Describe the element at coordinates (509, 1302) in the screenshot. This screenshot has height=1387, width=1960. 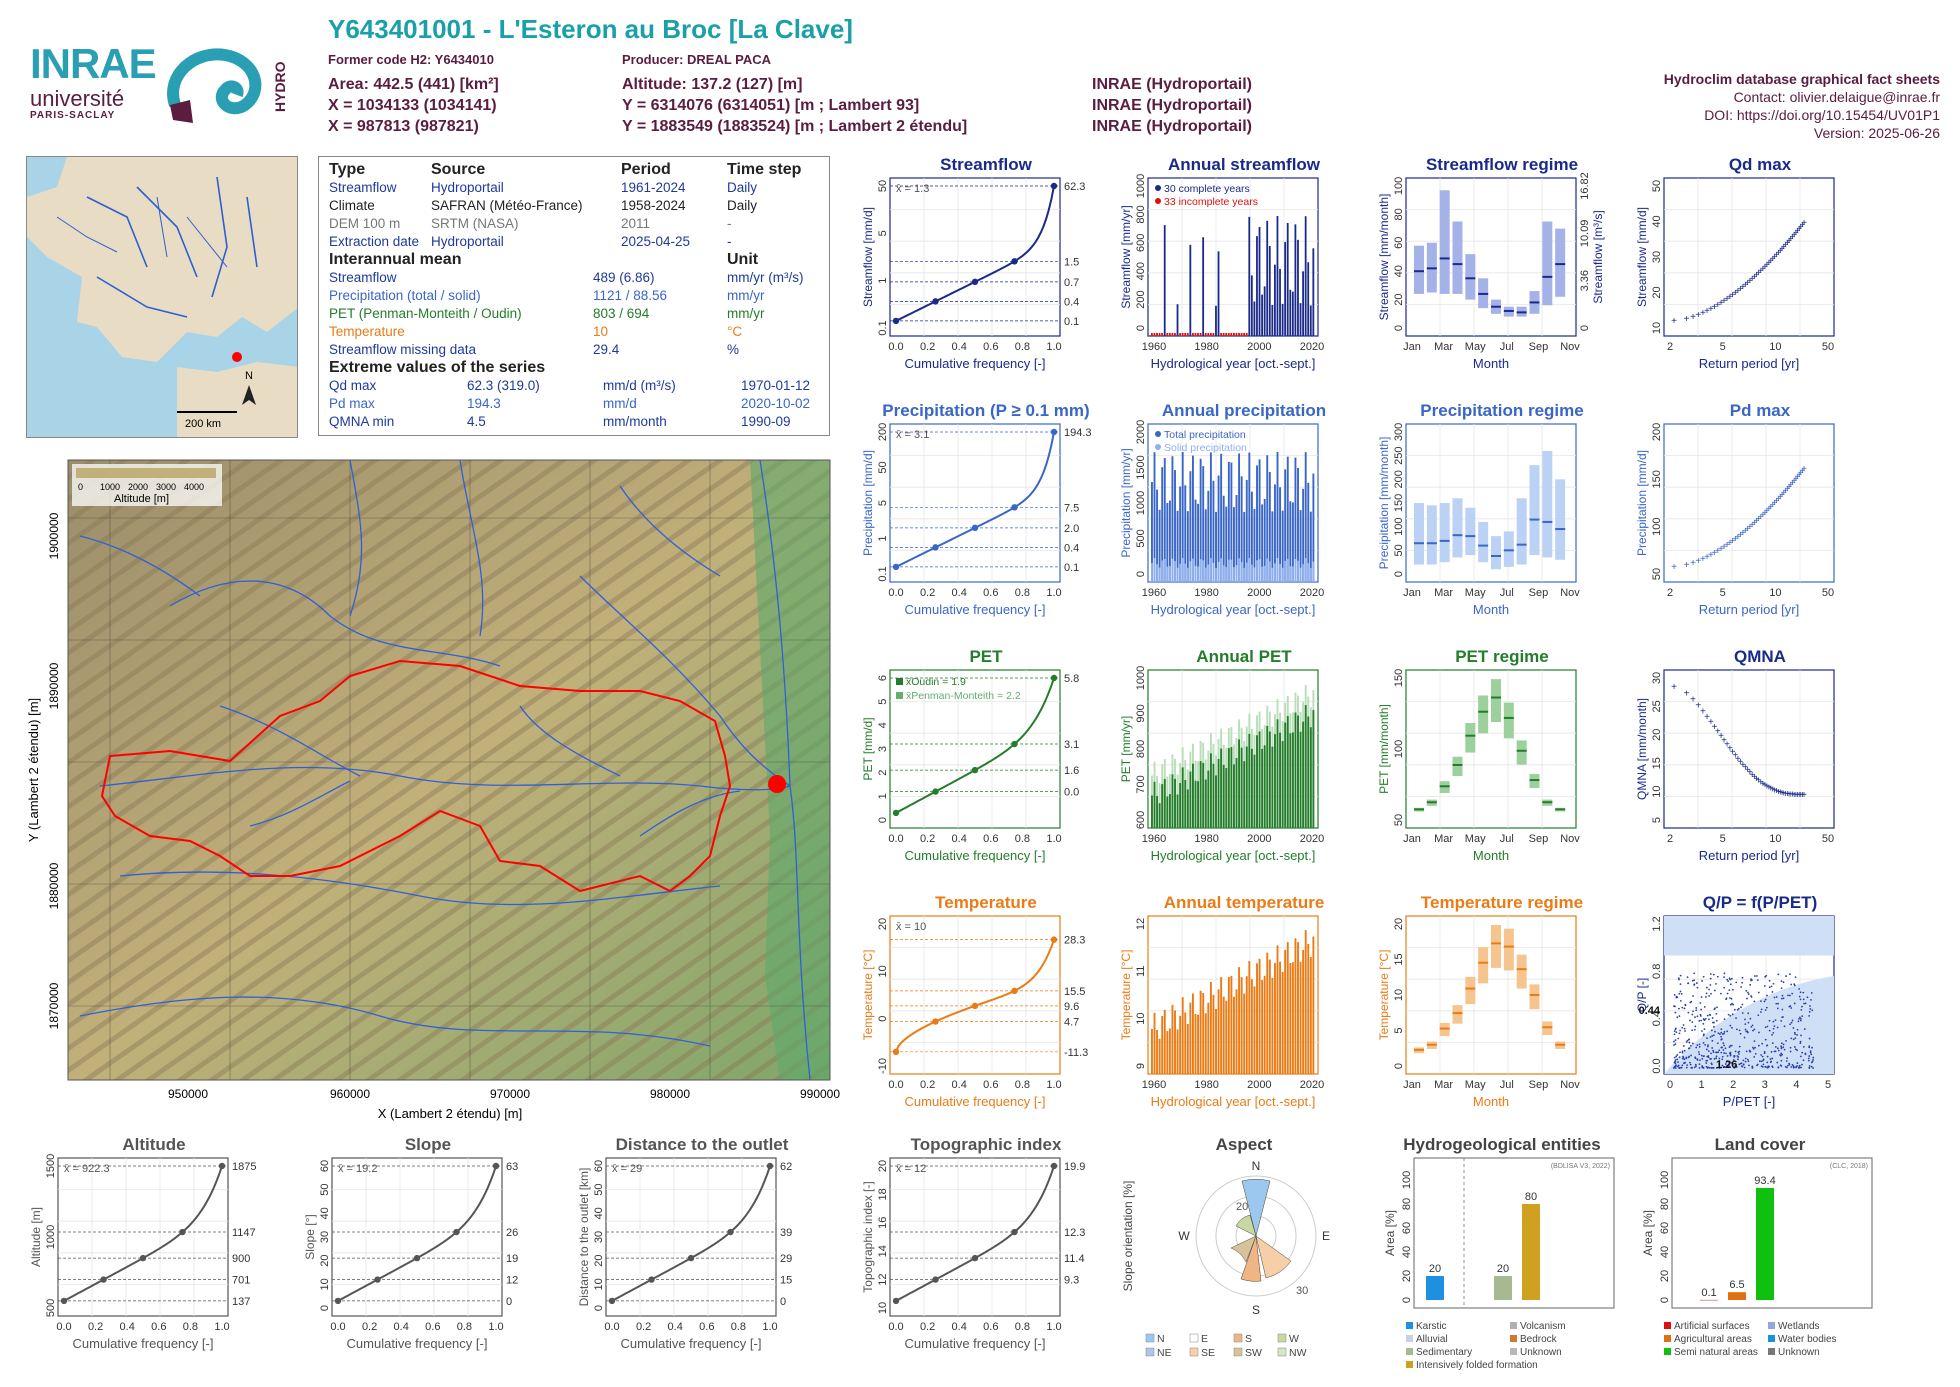
I see `right-tick-label: 0` at that location.